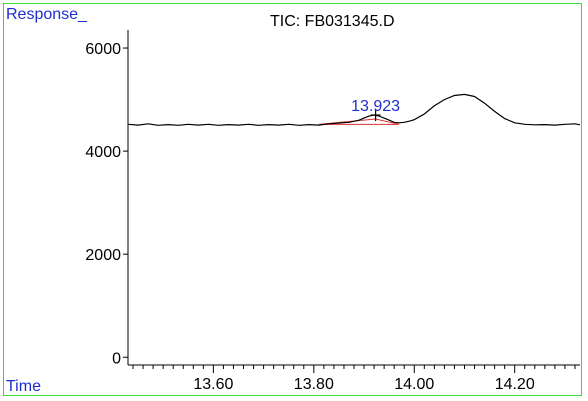 This screenshot has width=588, height=401. What do you see at coordinates (332, 21) in the screenshot?
I see `chart-title: TIC: FB031345.D` at bounding box center [332, 21].